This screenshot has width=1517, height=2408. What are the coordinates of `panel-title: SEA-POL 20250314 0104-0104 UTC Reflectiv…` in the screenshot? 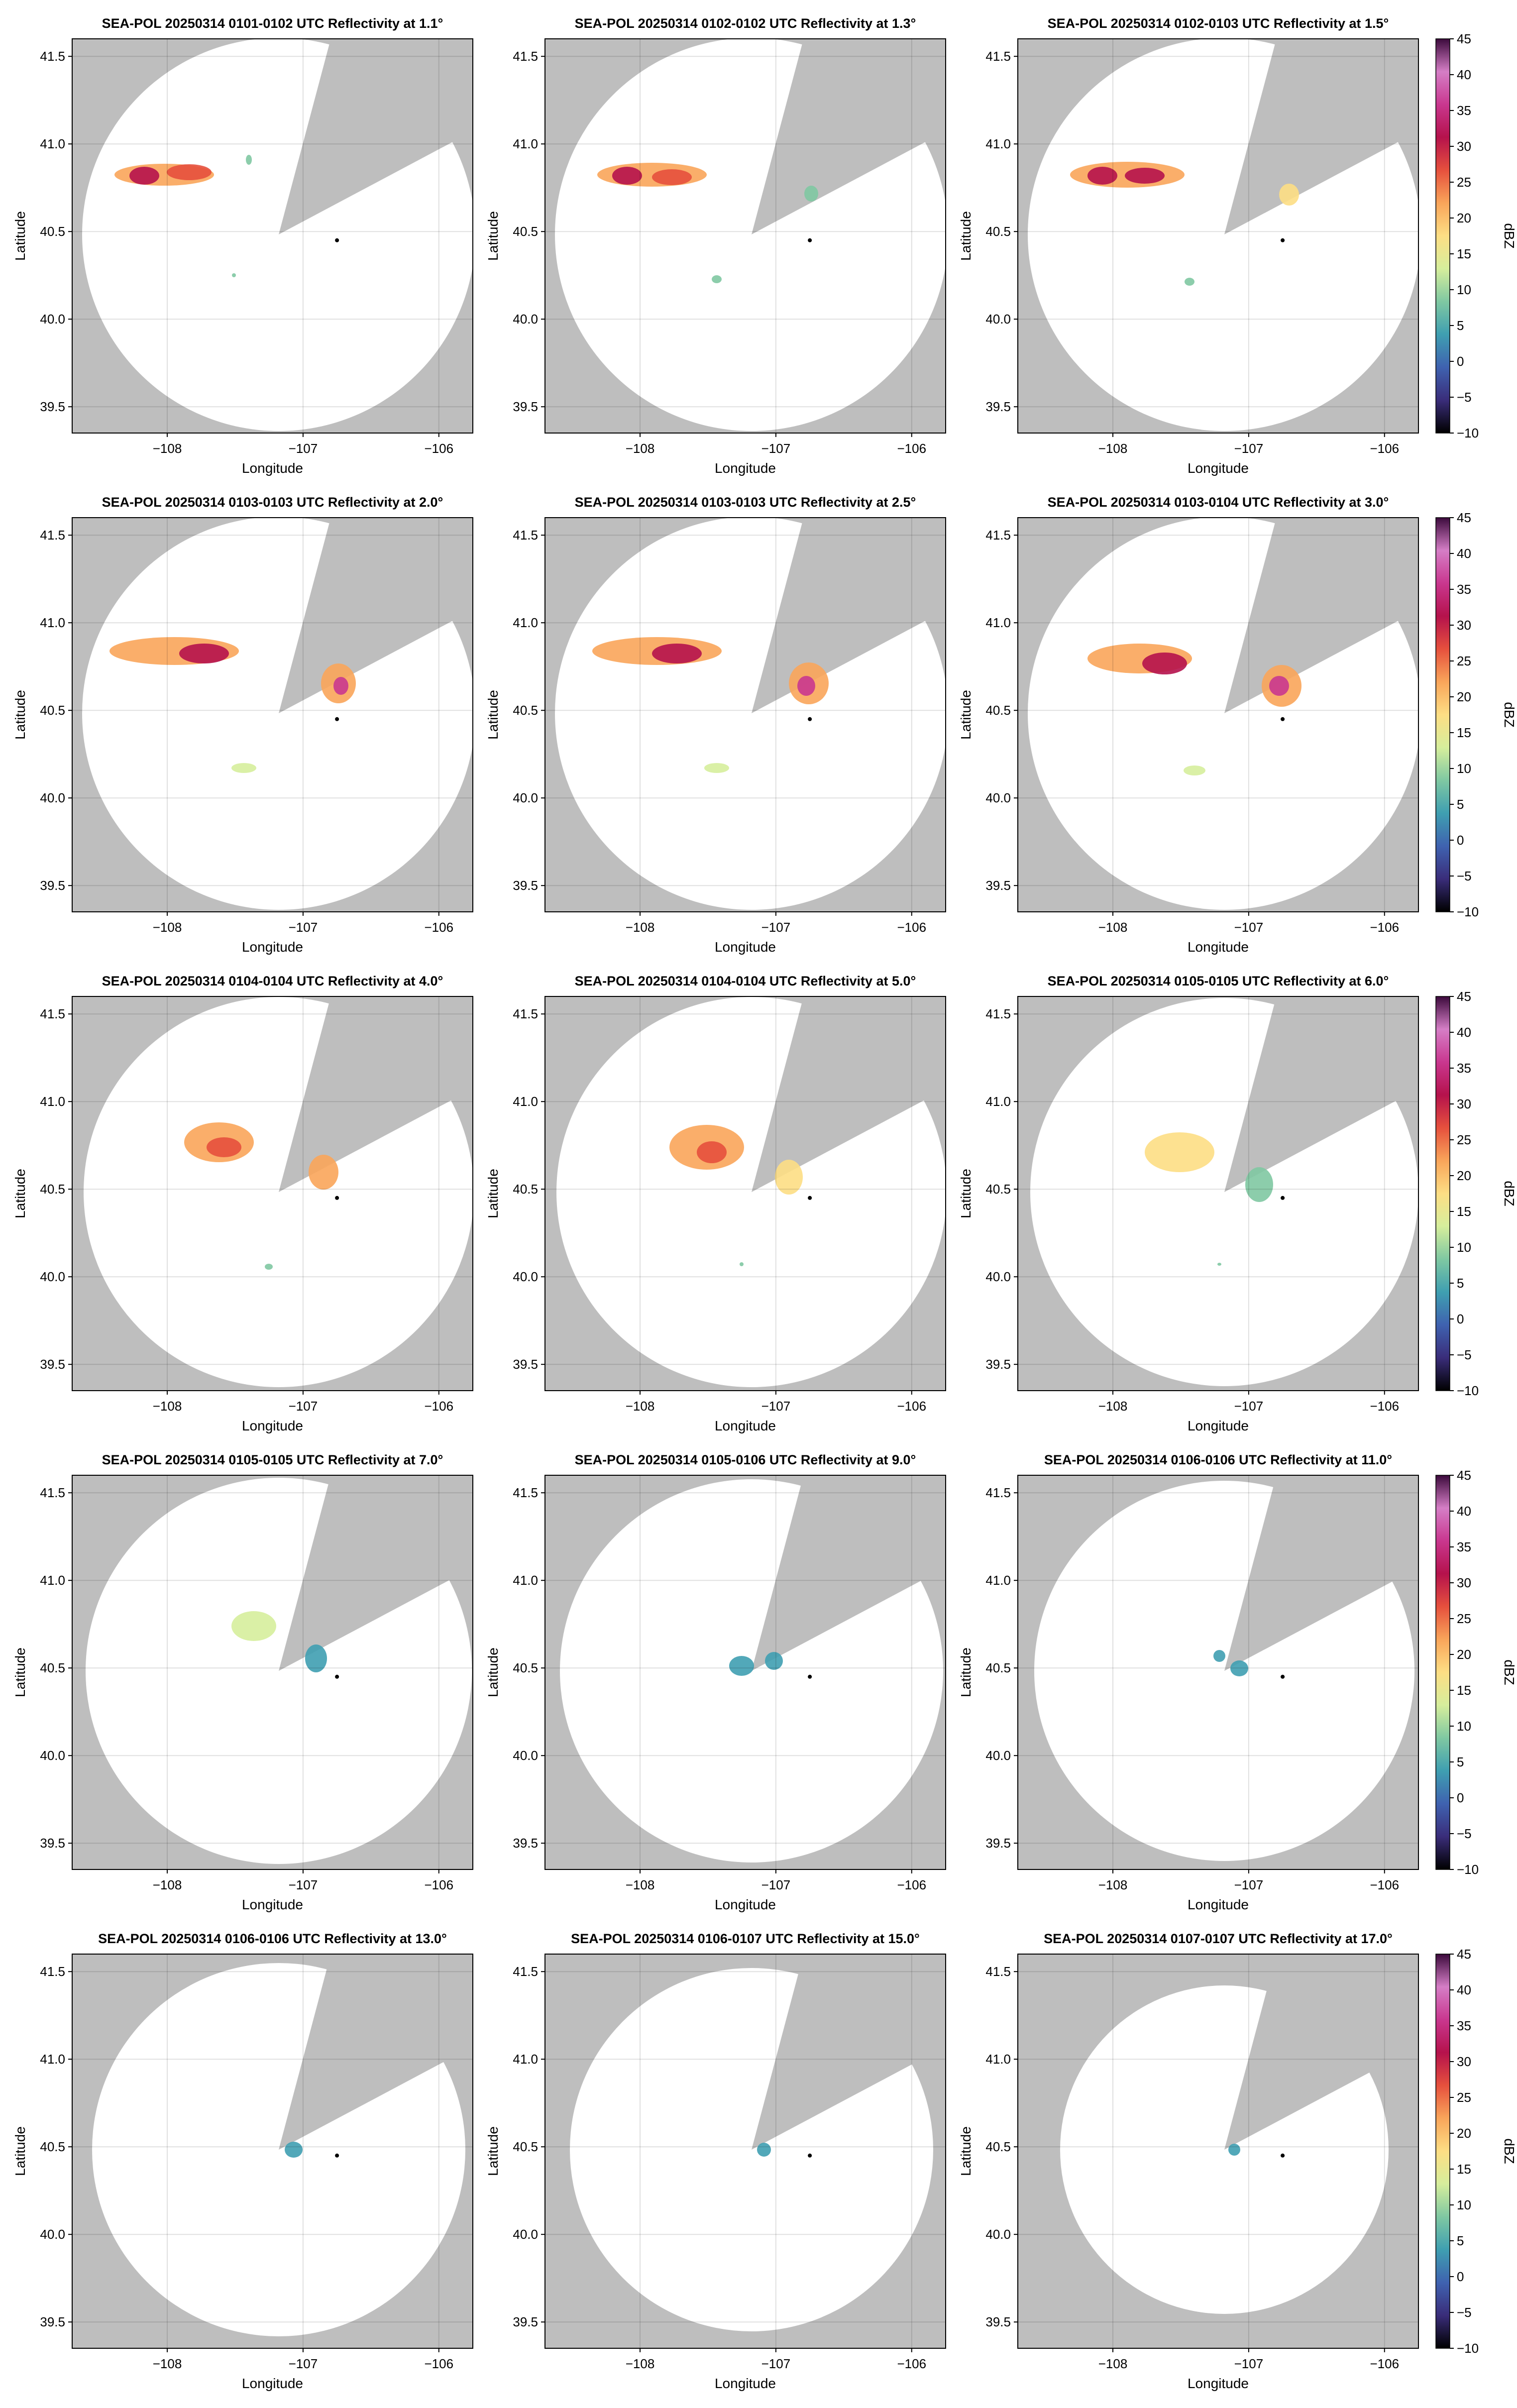 It's located at (273, 981).